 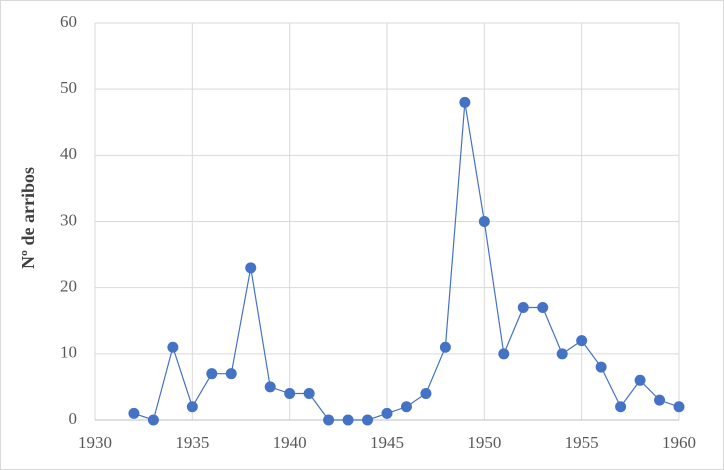 I want to click on x-tick-label: 1940, so click(x=290, y=442).